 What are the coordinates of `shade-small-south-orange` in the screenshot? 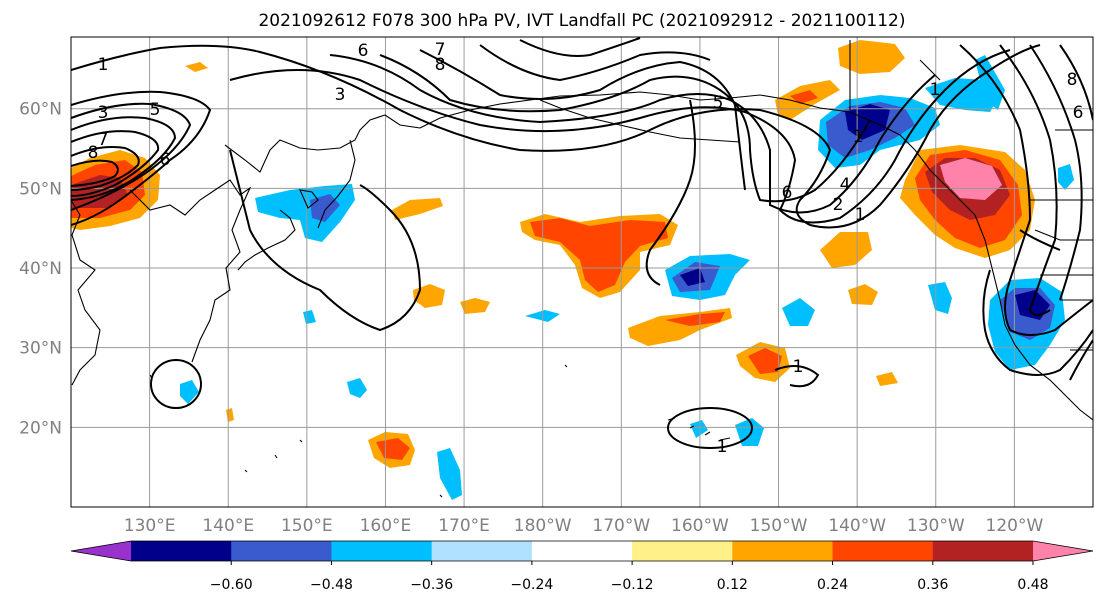 It's located at (320, 438).